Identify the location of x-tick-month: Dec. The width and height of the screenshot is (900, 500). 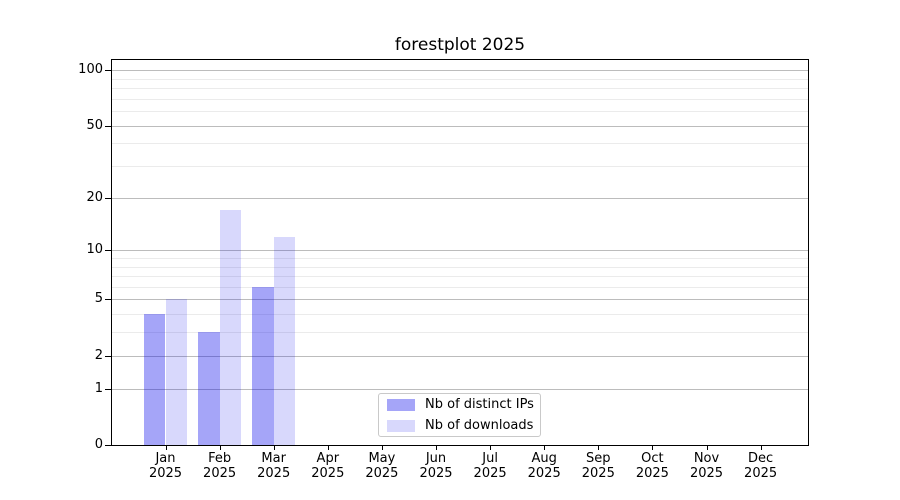
(761, 458).